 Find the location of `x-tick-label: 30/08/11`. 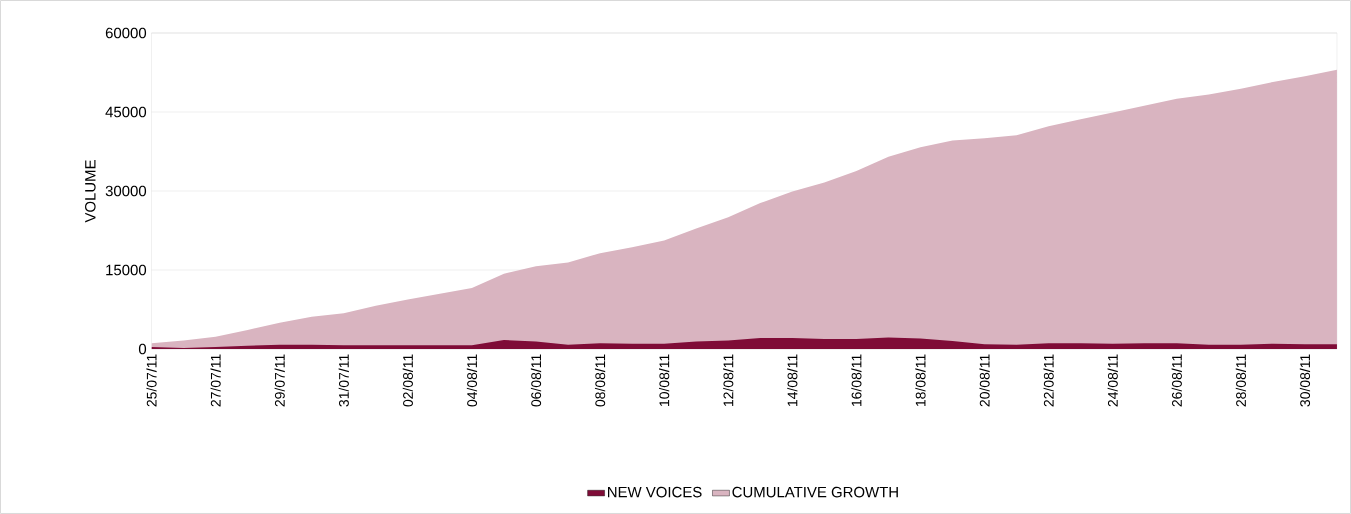

x-tick-label: 30/08/11 is located at coordinates (1305, 380).